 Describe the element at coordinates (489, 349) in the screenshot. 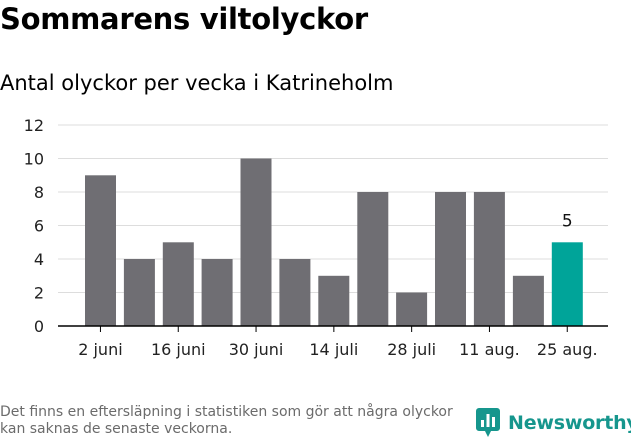

I see `x-tick-label: 11 aug.` at that location.